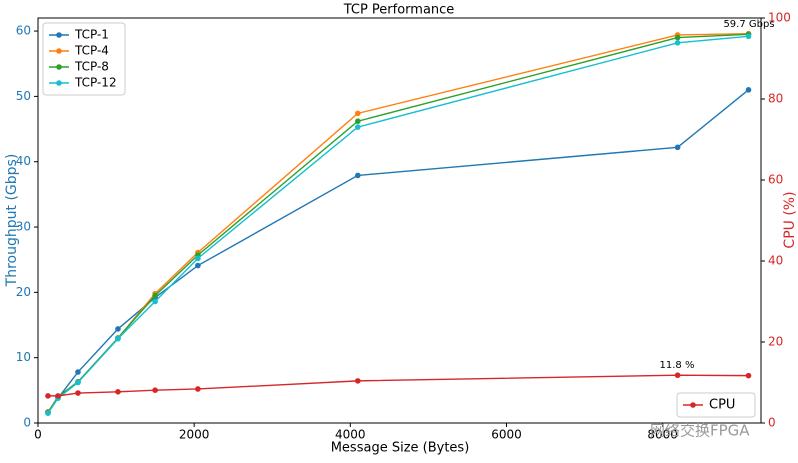 This screenshot has height=463, width=798. What do you see at coordinates (23, 31) in the screenshot?
I see `y-tick-label: 60` at bounding box center [23, 31].